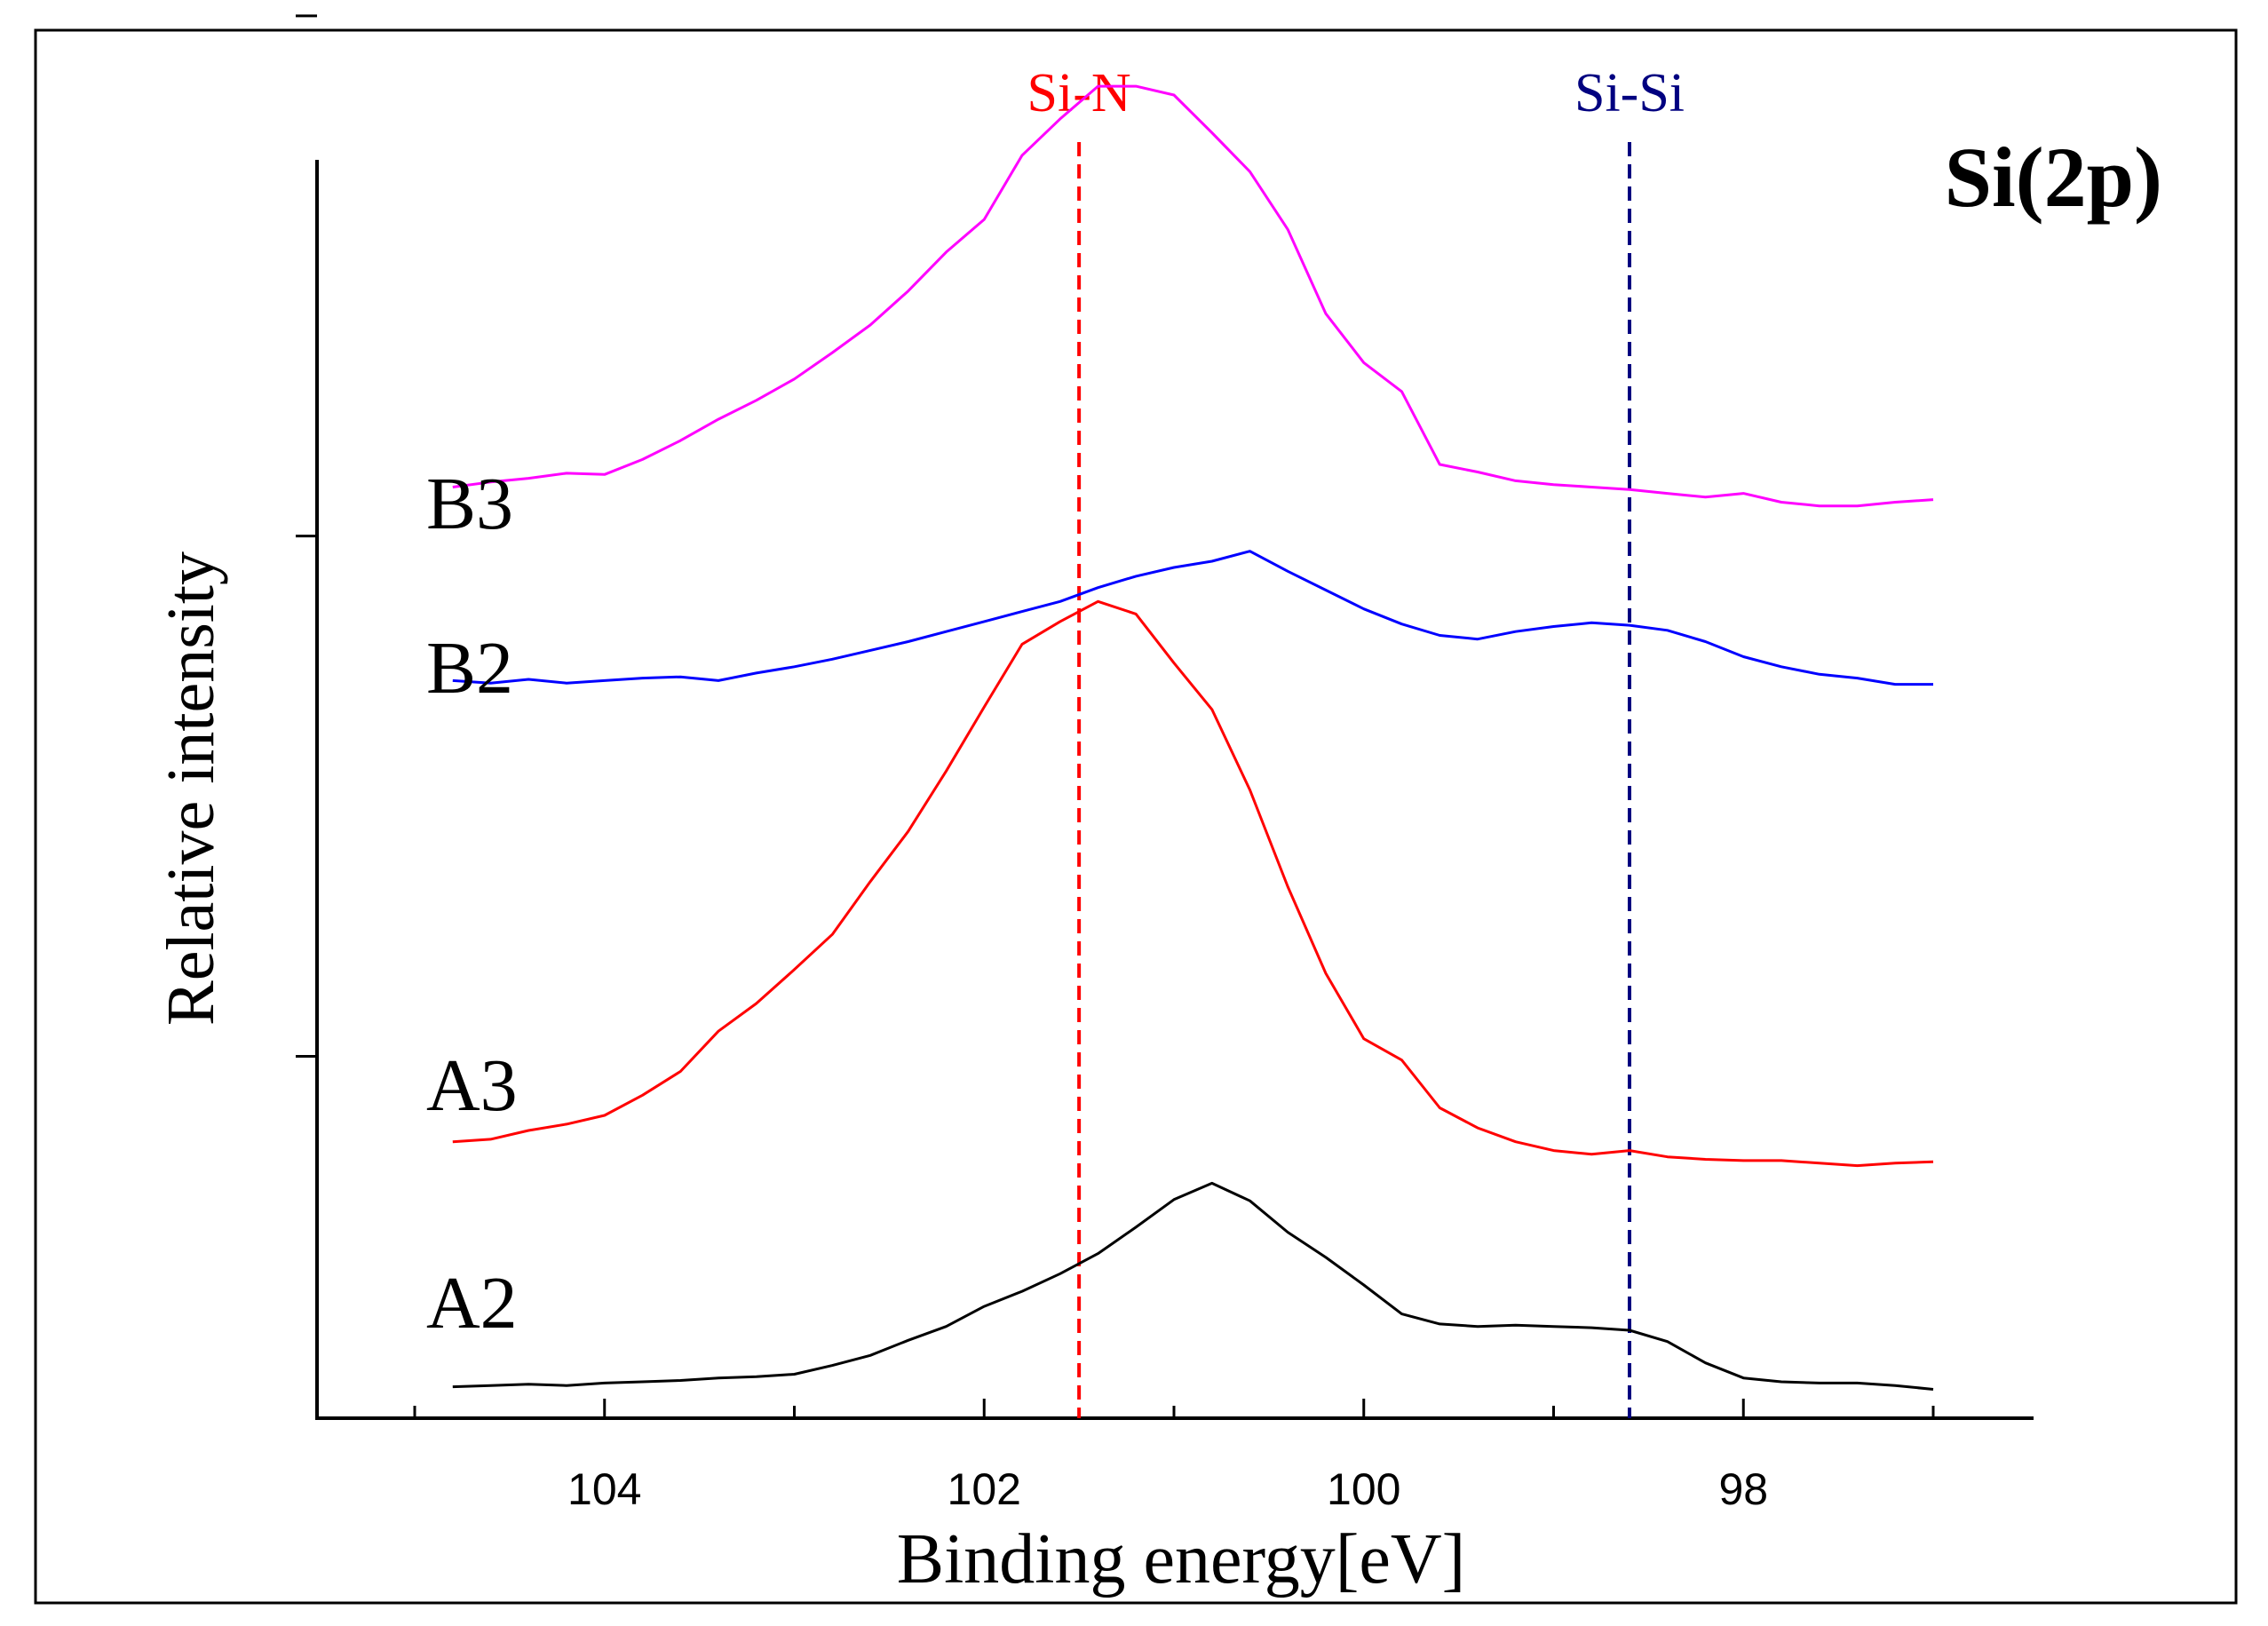 The height and width of the screenshot is (1626, 2268). Describe the element at coordinates (604, 1489) in the screenshot. I see `x-tick-label-104: 104` at that location.